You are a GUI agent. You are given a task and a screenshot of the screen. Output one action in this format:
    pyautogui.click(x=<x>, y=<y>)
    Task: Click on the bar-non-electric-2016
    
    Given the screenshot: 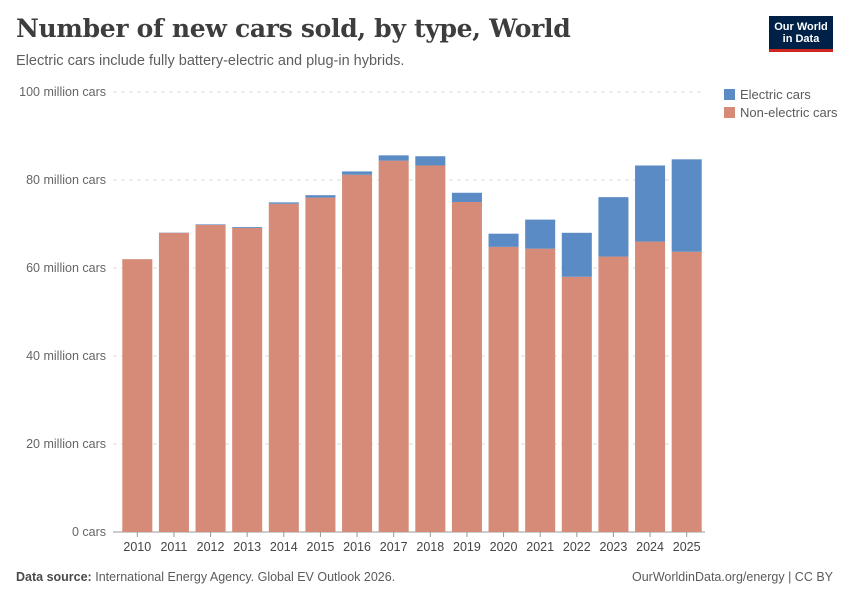 What is the action you would take?
    pyautogui.click(x=357, y=353)
    